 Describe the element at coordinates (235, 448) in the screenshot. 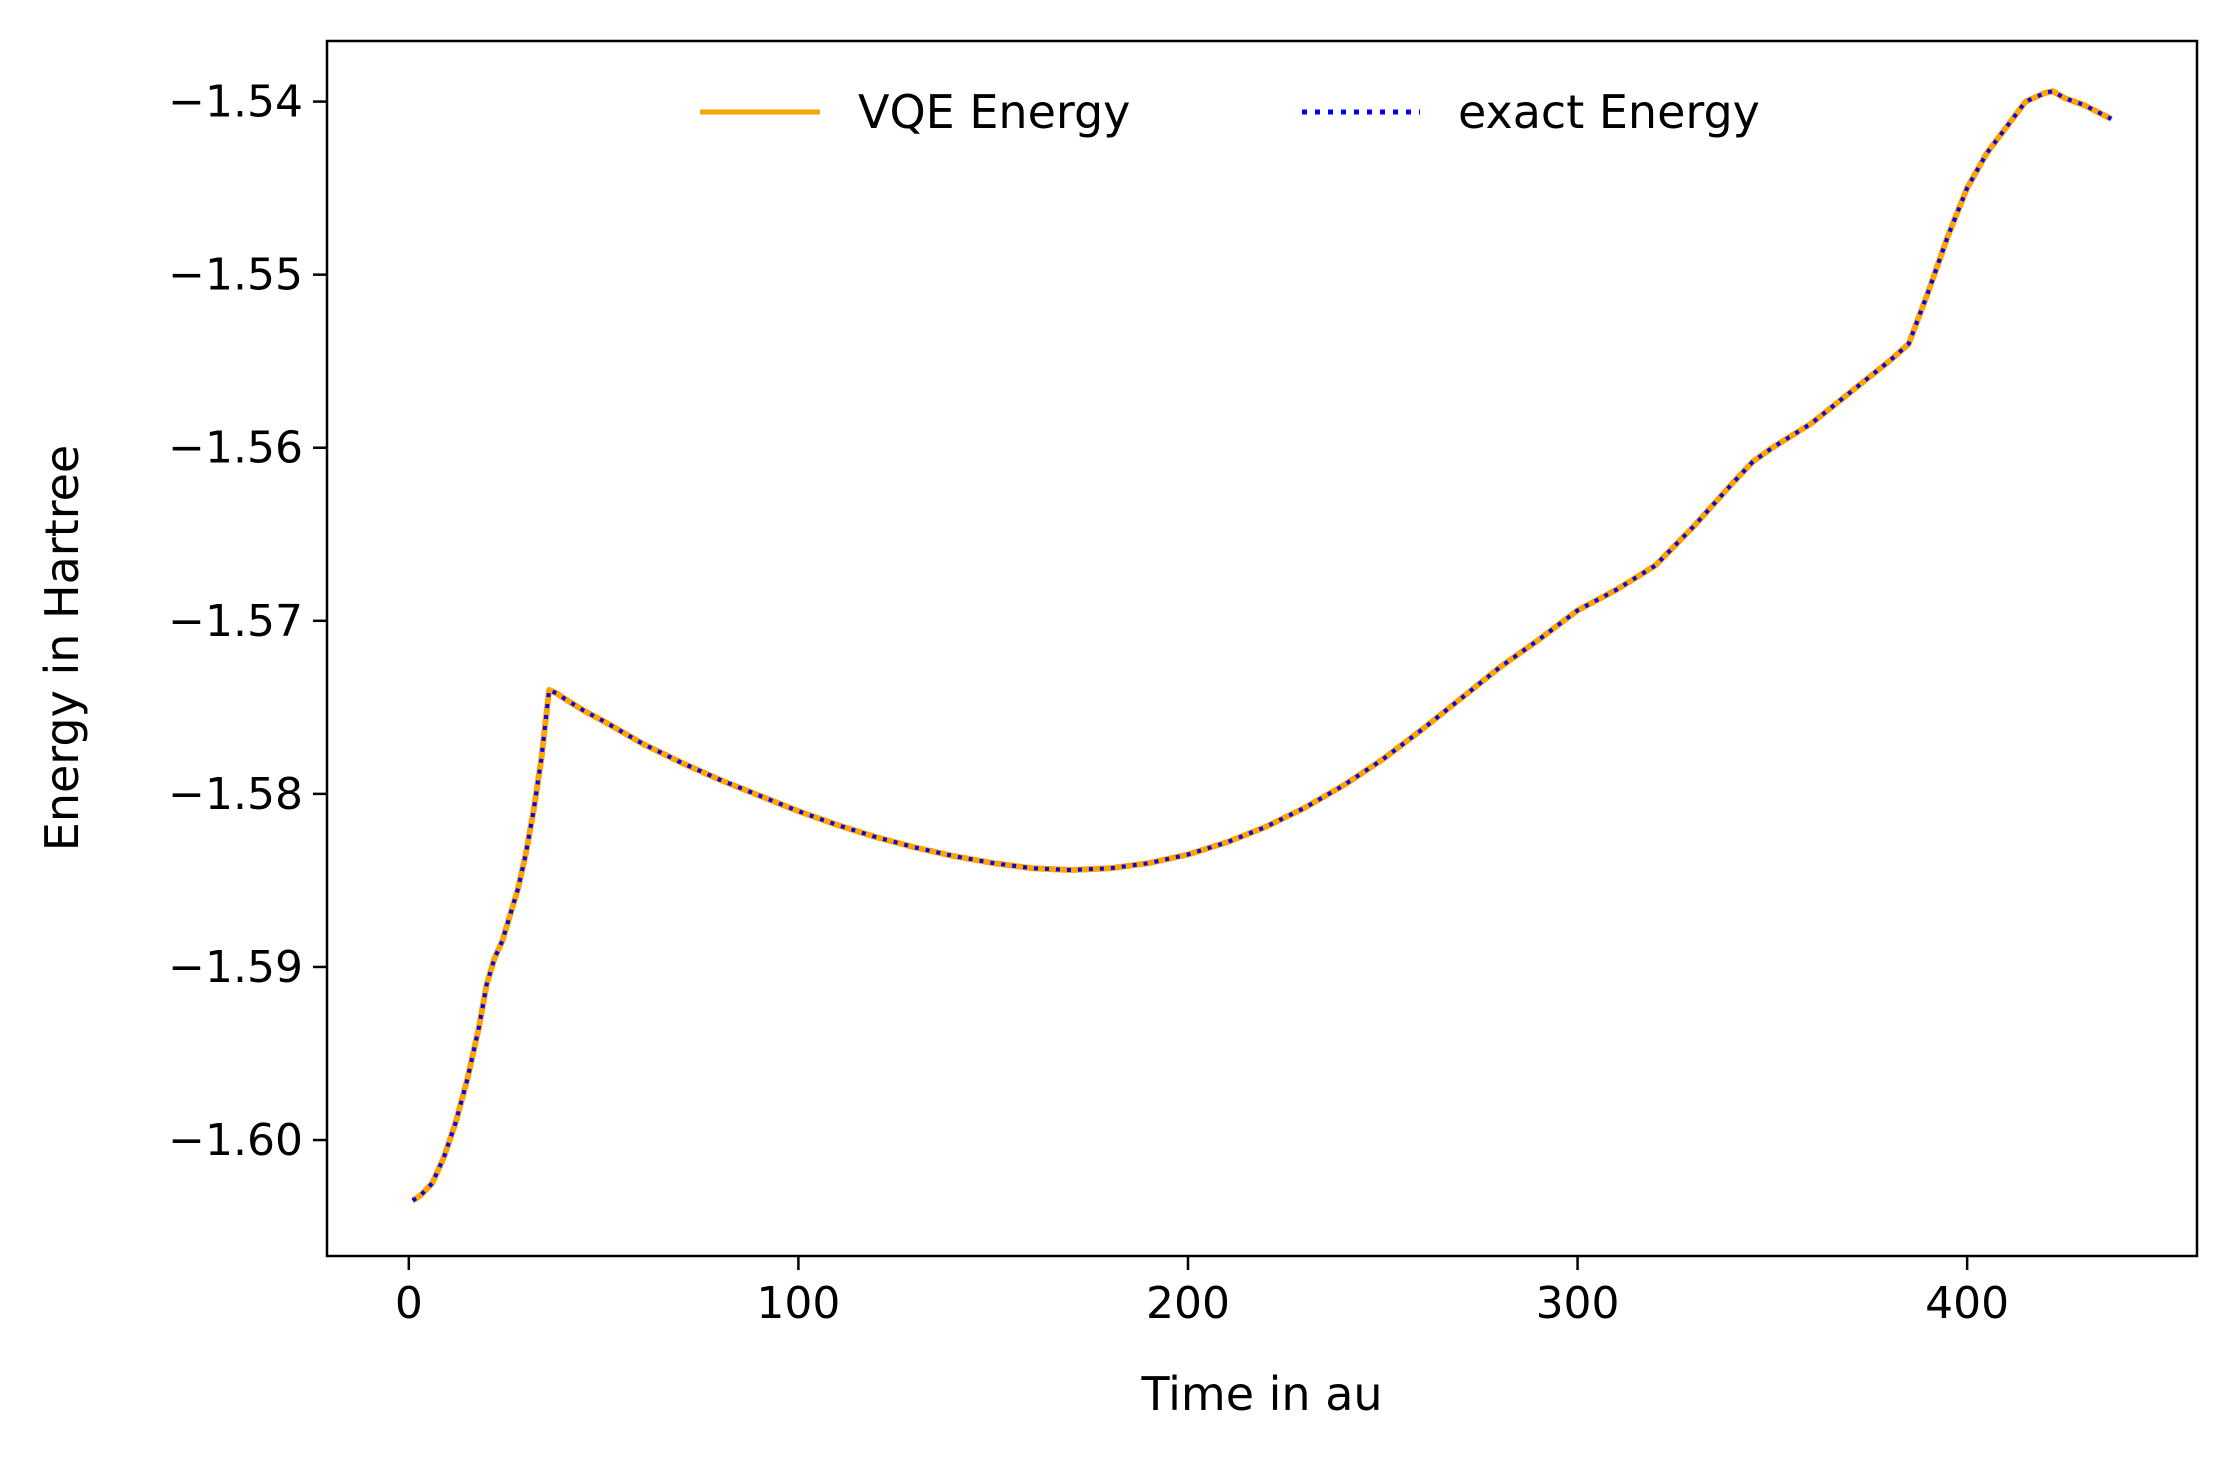

I see `y-tick-label: −1.56` at that location.